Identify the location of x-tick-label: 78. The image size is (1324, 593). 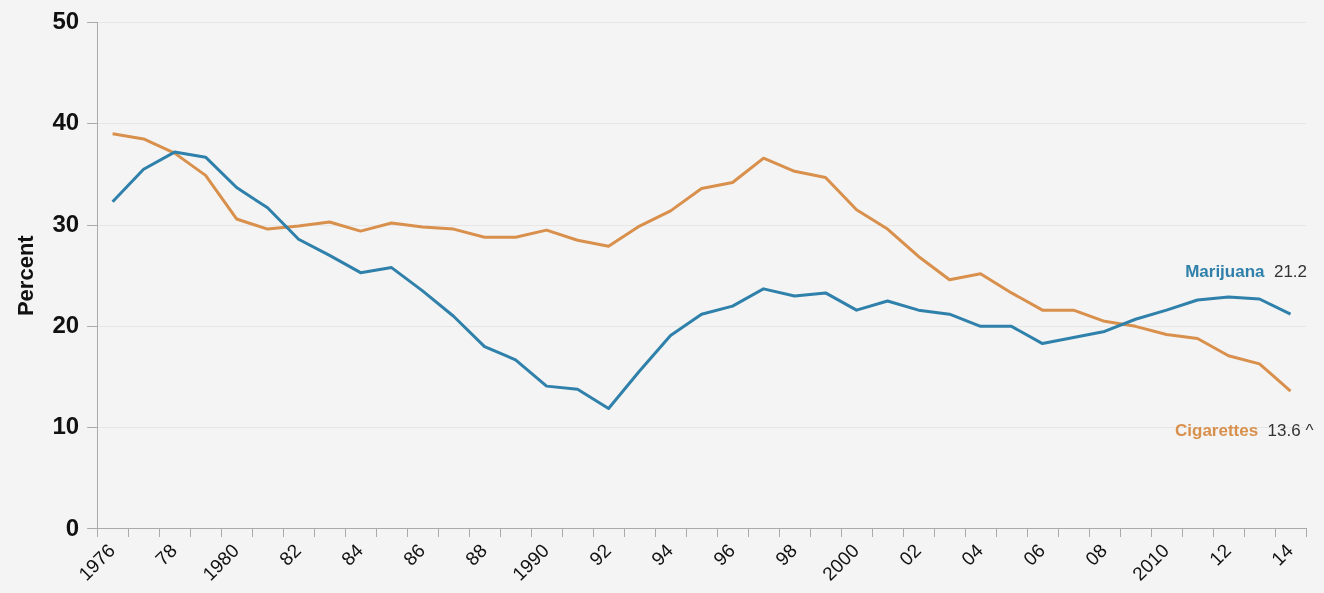
(166, 554).